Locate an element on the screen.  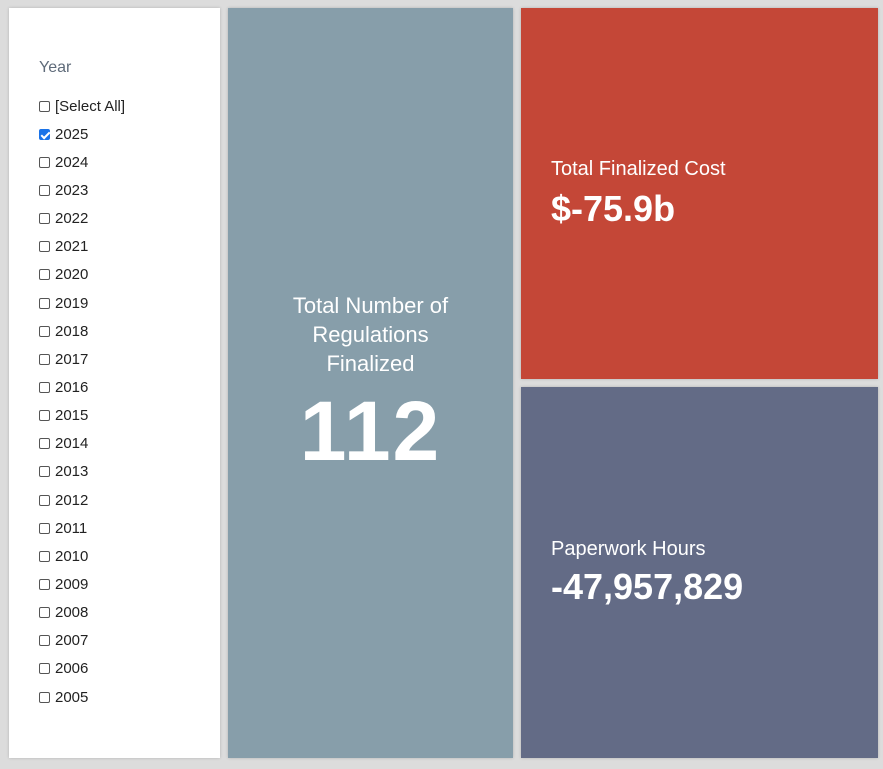
year-option-label: 2019 is located at coordinates (72, 303).